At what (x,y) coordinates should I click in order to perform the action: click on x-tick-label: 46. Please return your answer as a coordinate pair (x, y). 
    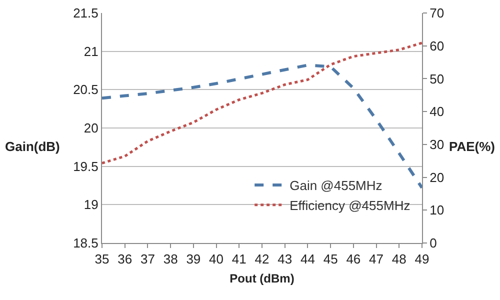
    Looking at the image, I should click on (353, 259).